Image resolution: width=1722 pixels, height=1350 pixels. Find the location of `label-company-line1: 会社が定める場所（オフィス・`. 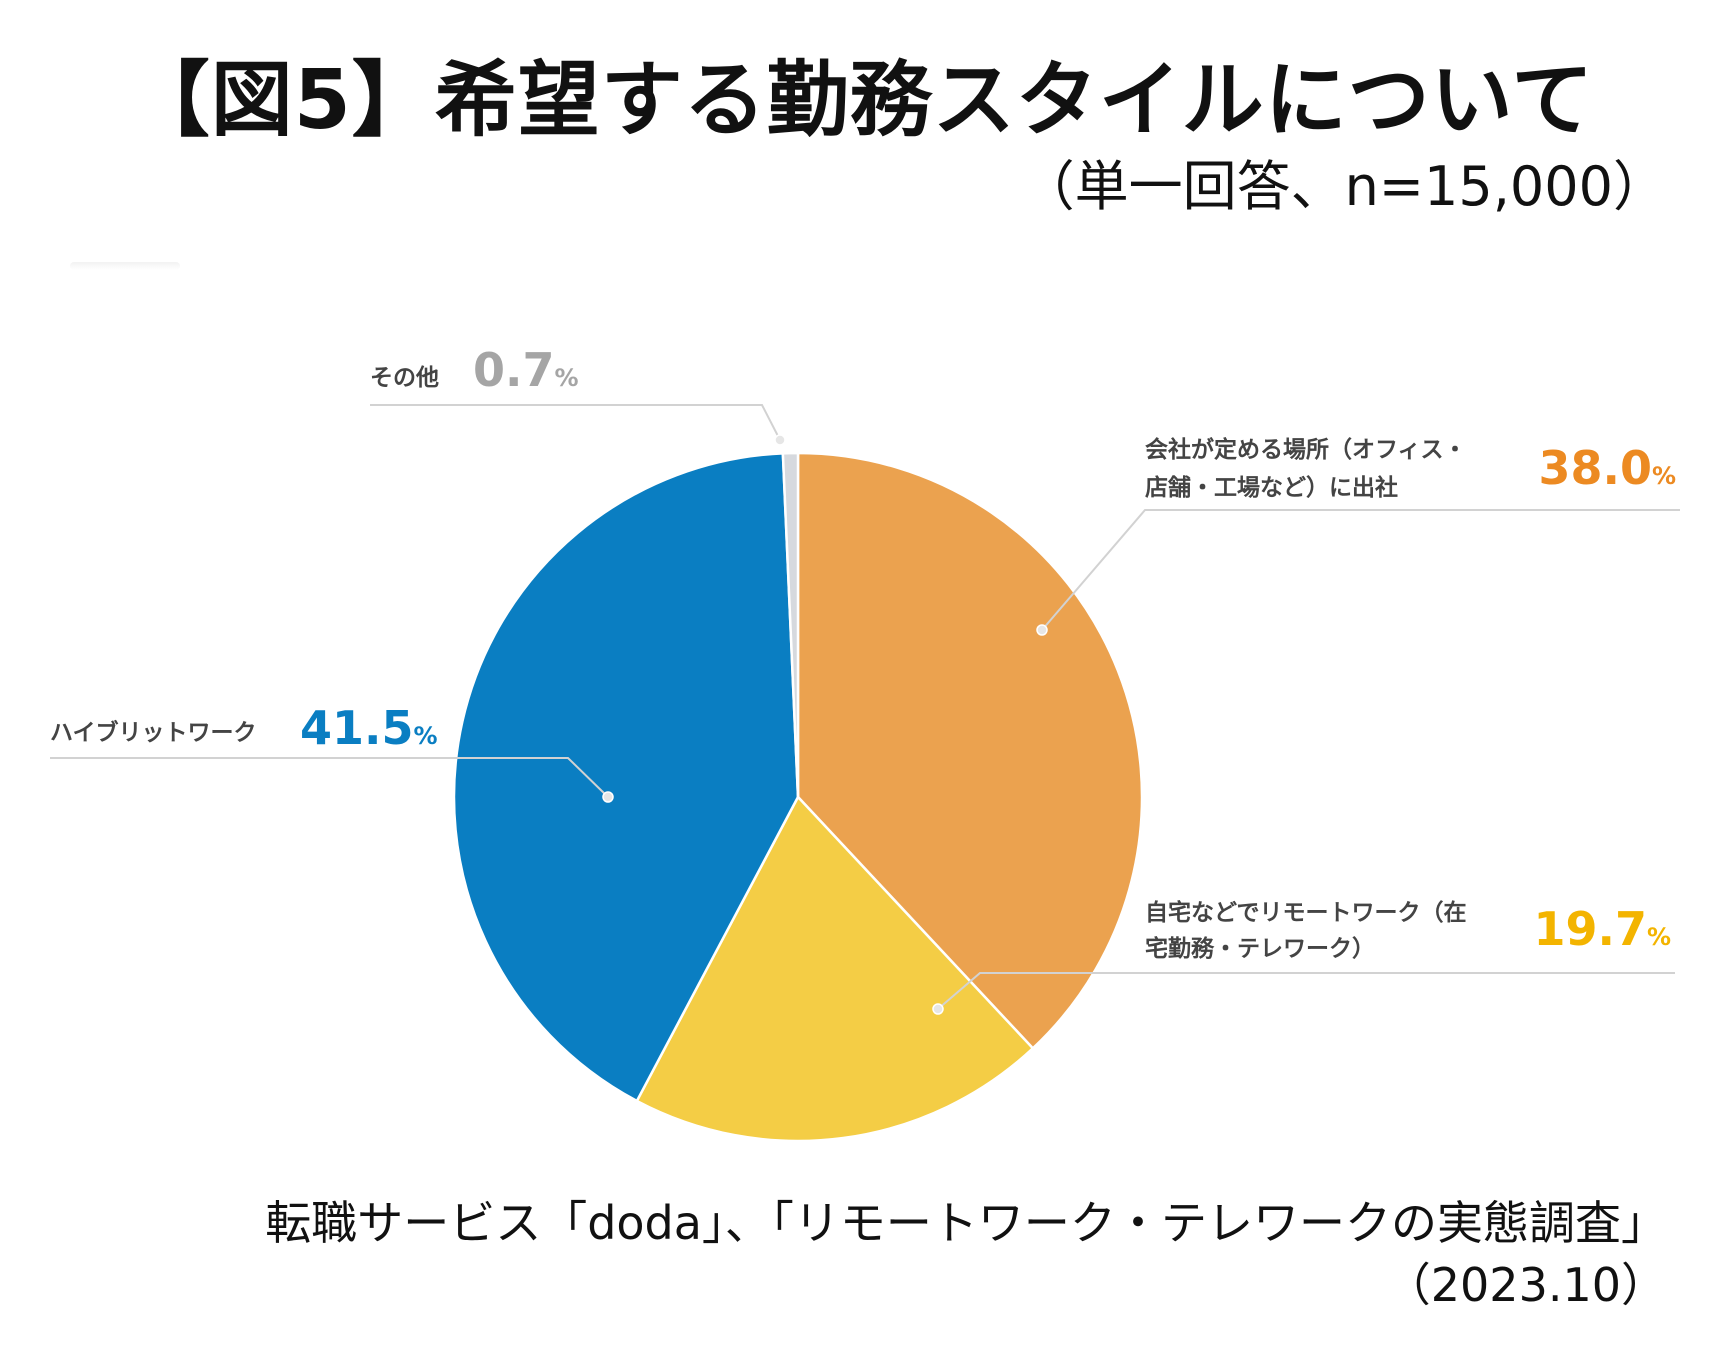

label-company-line1: 会社が定める場所（オフィス・ is located at coordinates (1306, 449).